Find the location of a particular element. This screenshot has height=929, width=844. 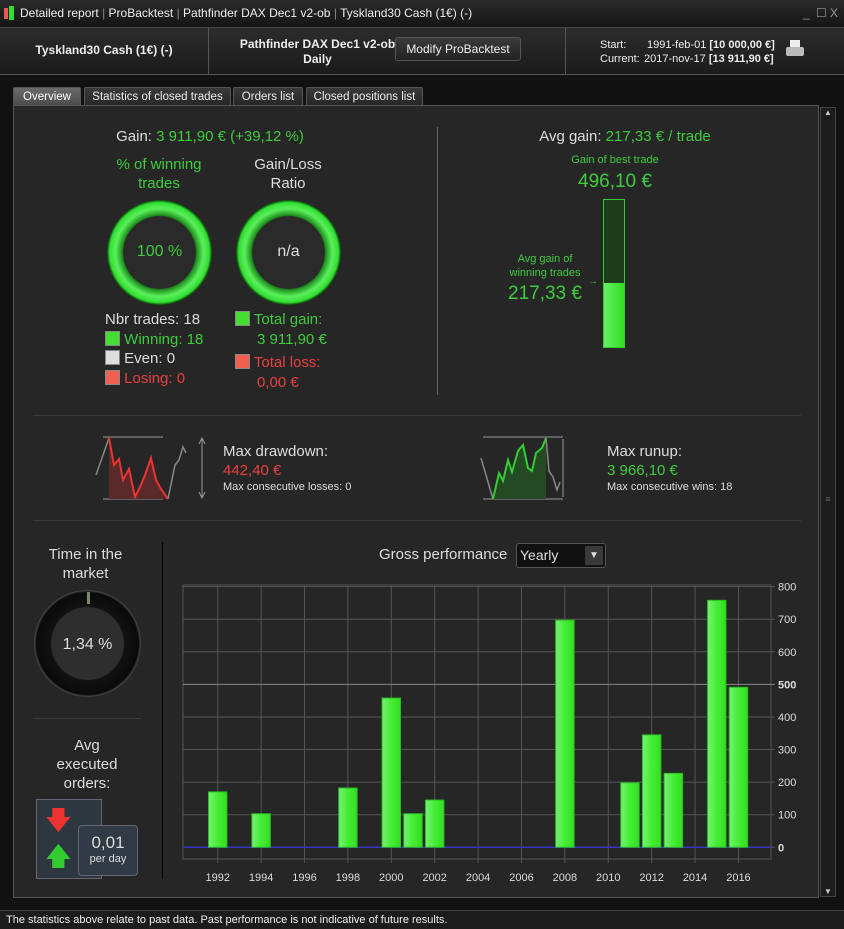

best-trade-label: Gain of best trade is located at coordinates (615, 160).